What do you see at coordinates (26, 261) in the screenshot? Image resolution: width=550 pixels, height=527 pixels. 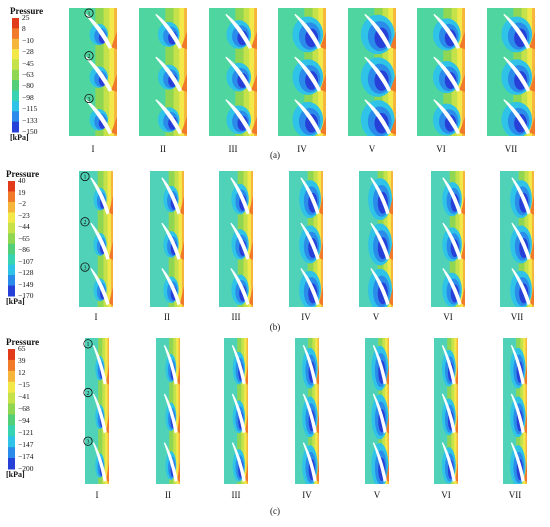 I see `color-scale-tick: −107` at bounding box center [26, 261].